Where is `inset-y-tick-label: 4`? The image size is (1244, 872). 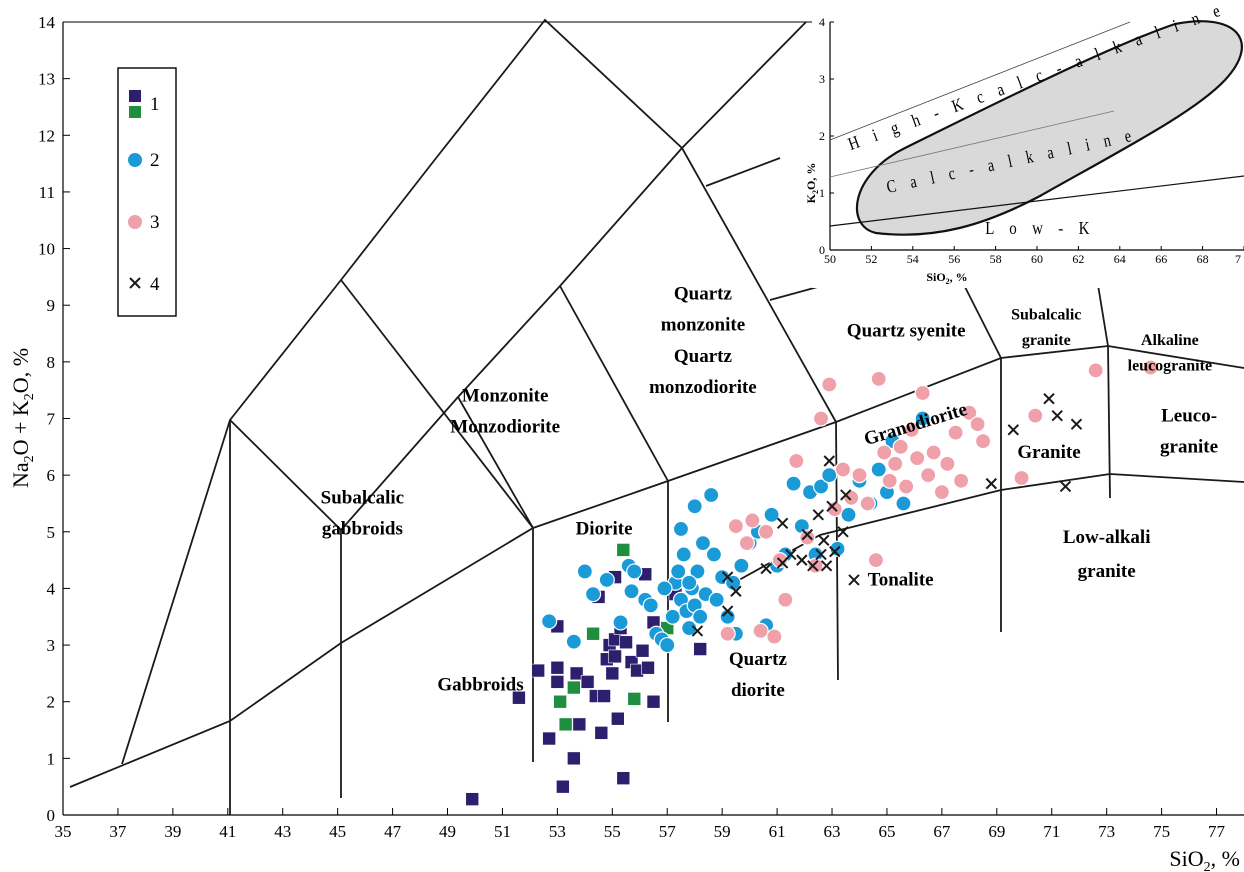
inset-y-tick-label: 4 is located at coordinates (822, 22).